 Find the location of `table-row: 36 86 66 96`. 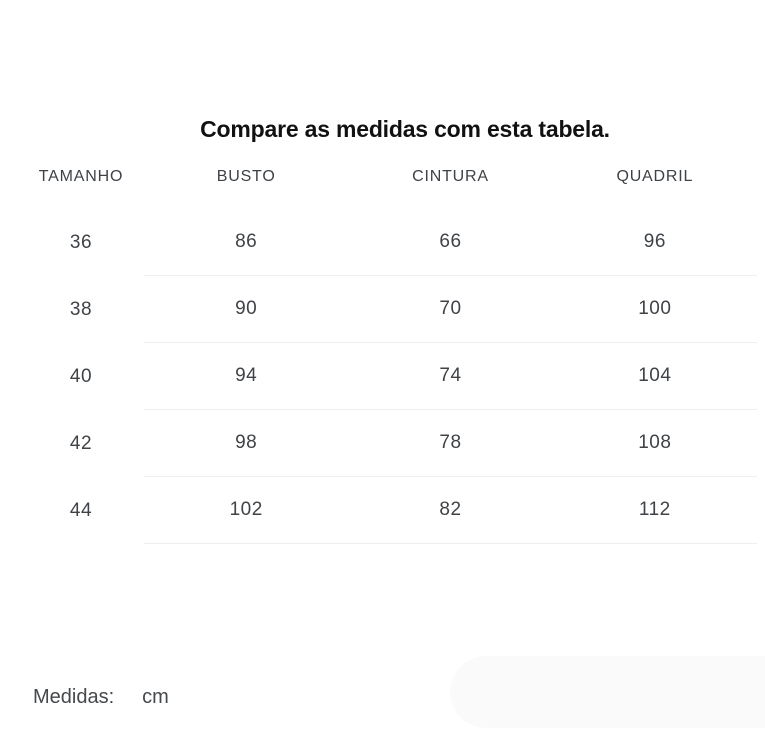

table-row: 36 86 66 96 is located at coordinates (378, 242).